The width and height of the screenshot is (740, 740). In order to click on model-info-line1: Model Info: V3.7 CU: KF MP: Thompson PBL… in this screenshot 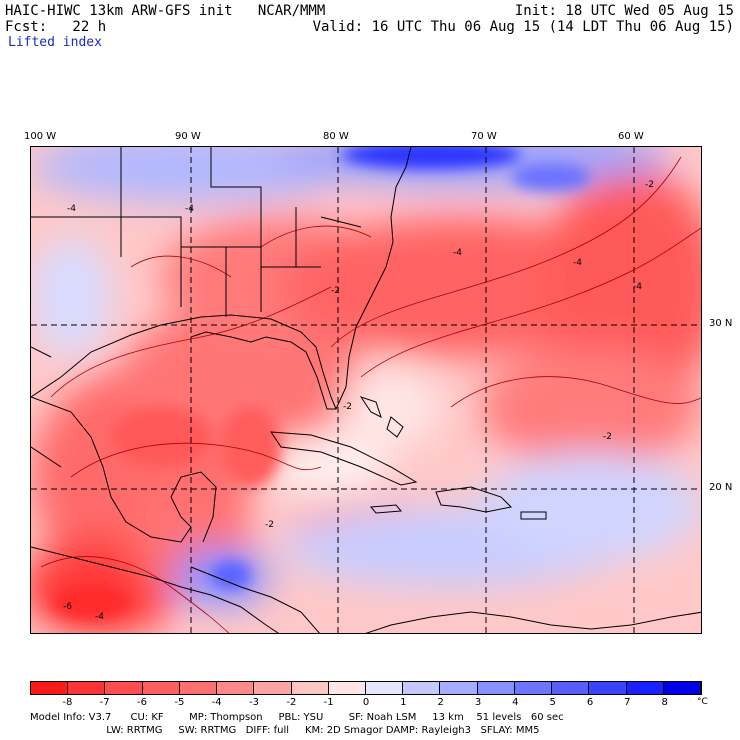, I will do `click(297, 717)`.